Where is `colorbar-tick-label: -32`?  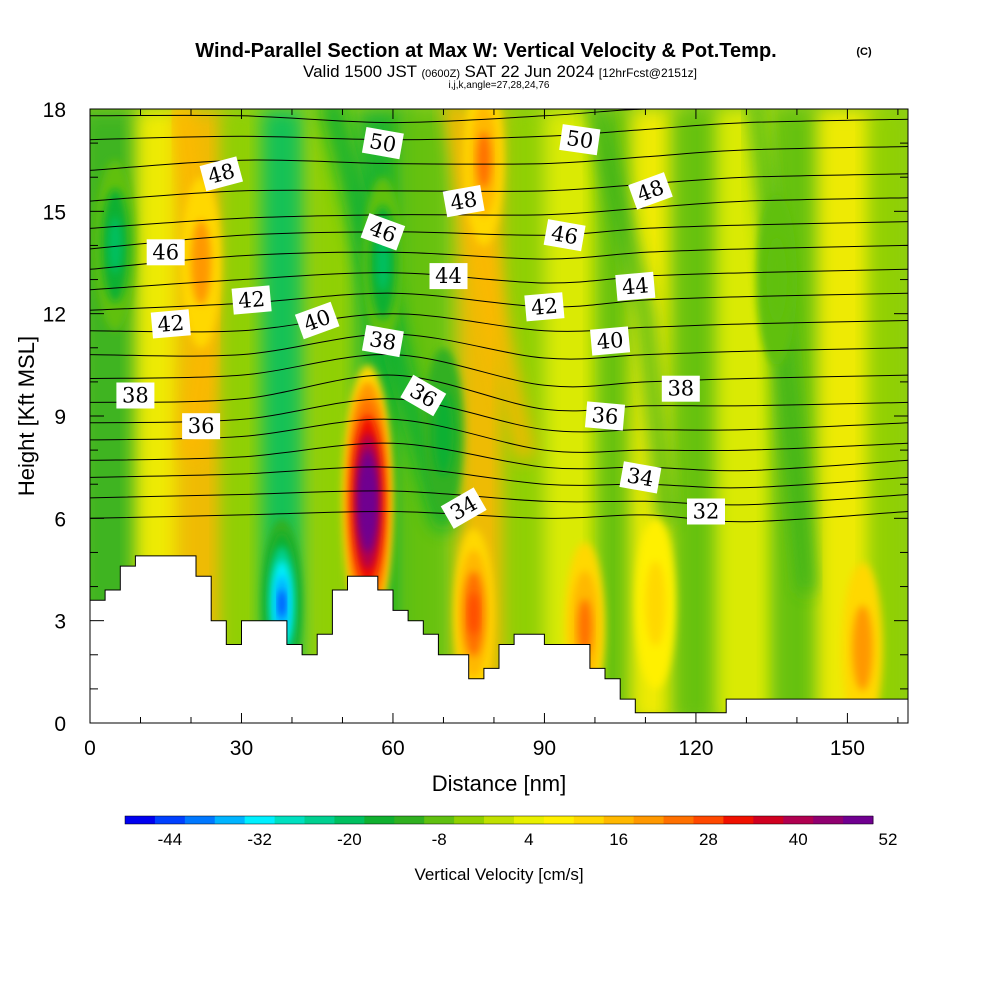 colorbar-tick-label: -32 is located at coordinates (259, 839).